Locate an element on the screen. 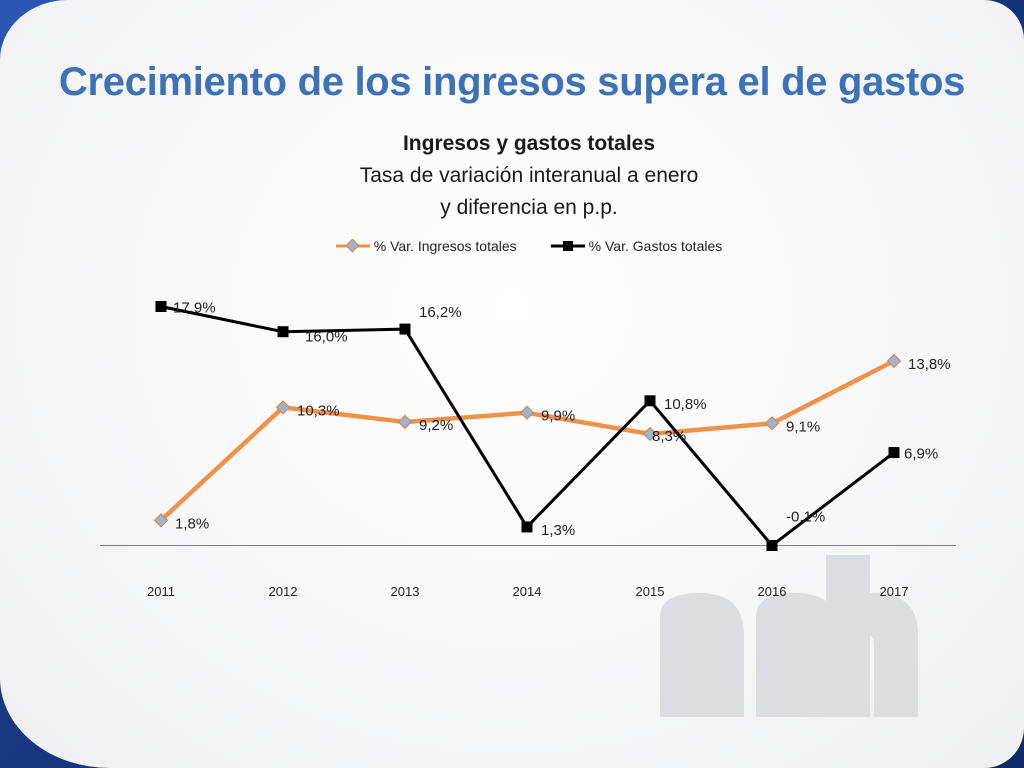  data-label-ingresos: 1,8% is located at coordinates (192, 523).